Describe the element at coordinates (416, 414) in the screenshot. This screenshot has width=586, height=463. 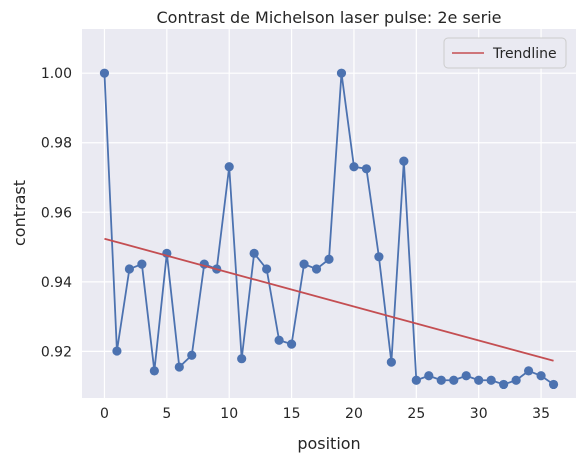
I see `x-tick-label: 25` at that location.